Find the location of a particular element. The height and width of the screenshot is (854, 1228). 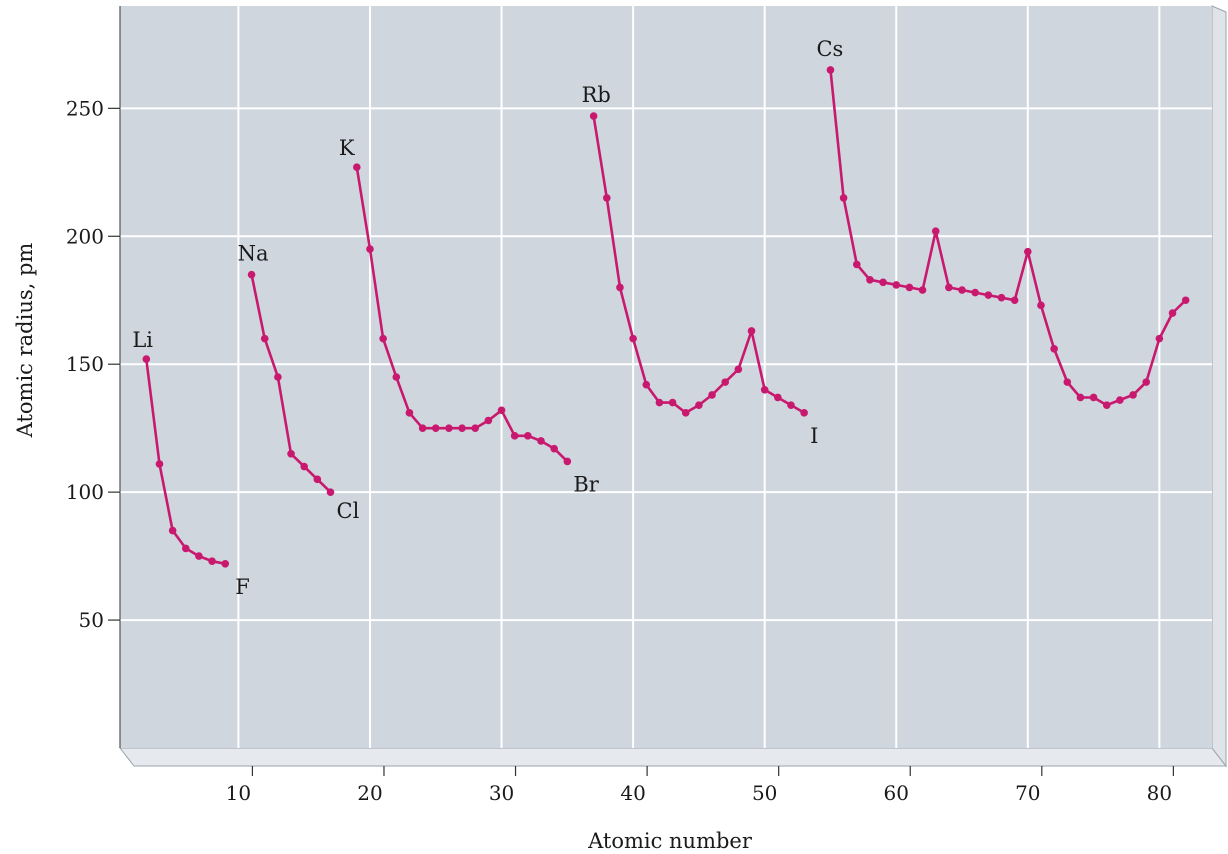

element-label-cl: Cl is located at coordinates (348, 511).